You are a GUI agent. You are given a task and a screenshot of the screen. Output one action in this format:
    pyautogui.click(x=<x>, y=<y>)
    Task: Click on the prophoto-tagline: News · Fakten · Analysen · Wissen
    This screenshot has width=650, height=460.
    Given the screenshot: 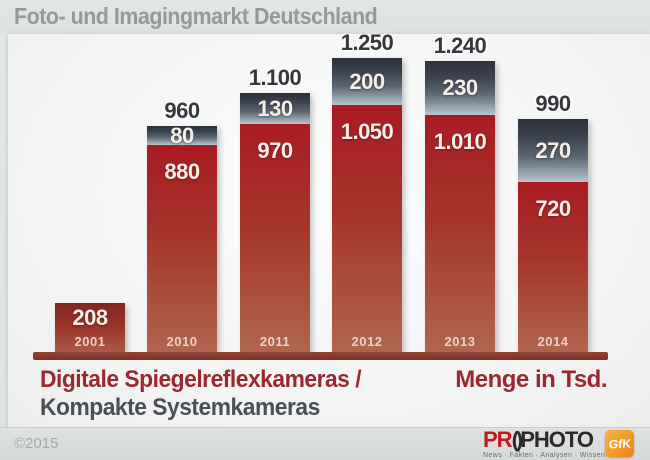 What is the action you would take?
    pyautogui.click(x=544, y=455)
    